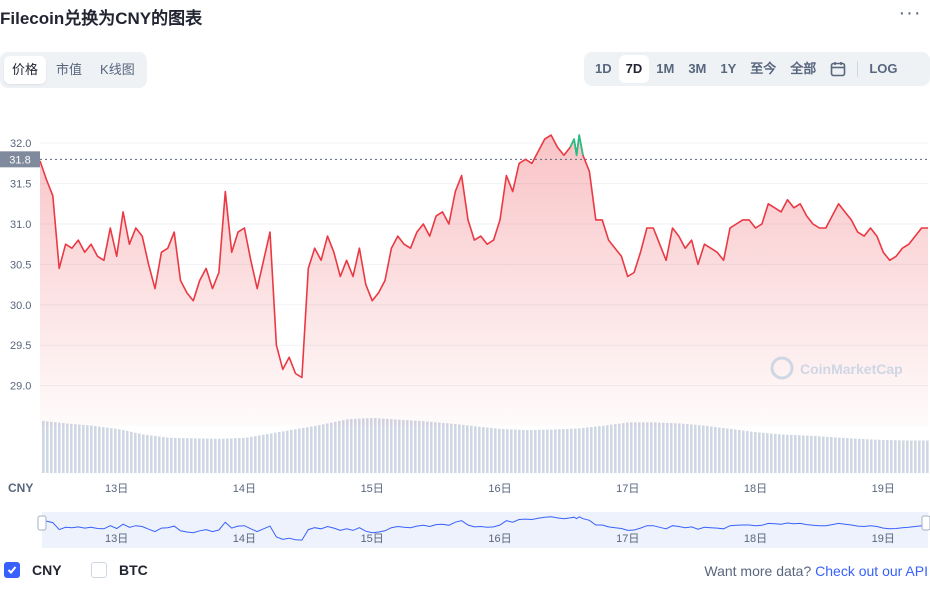  I want to click on range-ytd-button: 至今, so click(763, 68).